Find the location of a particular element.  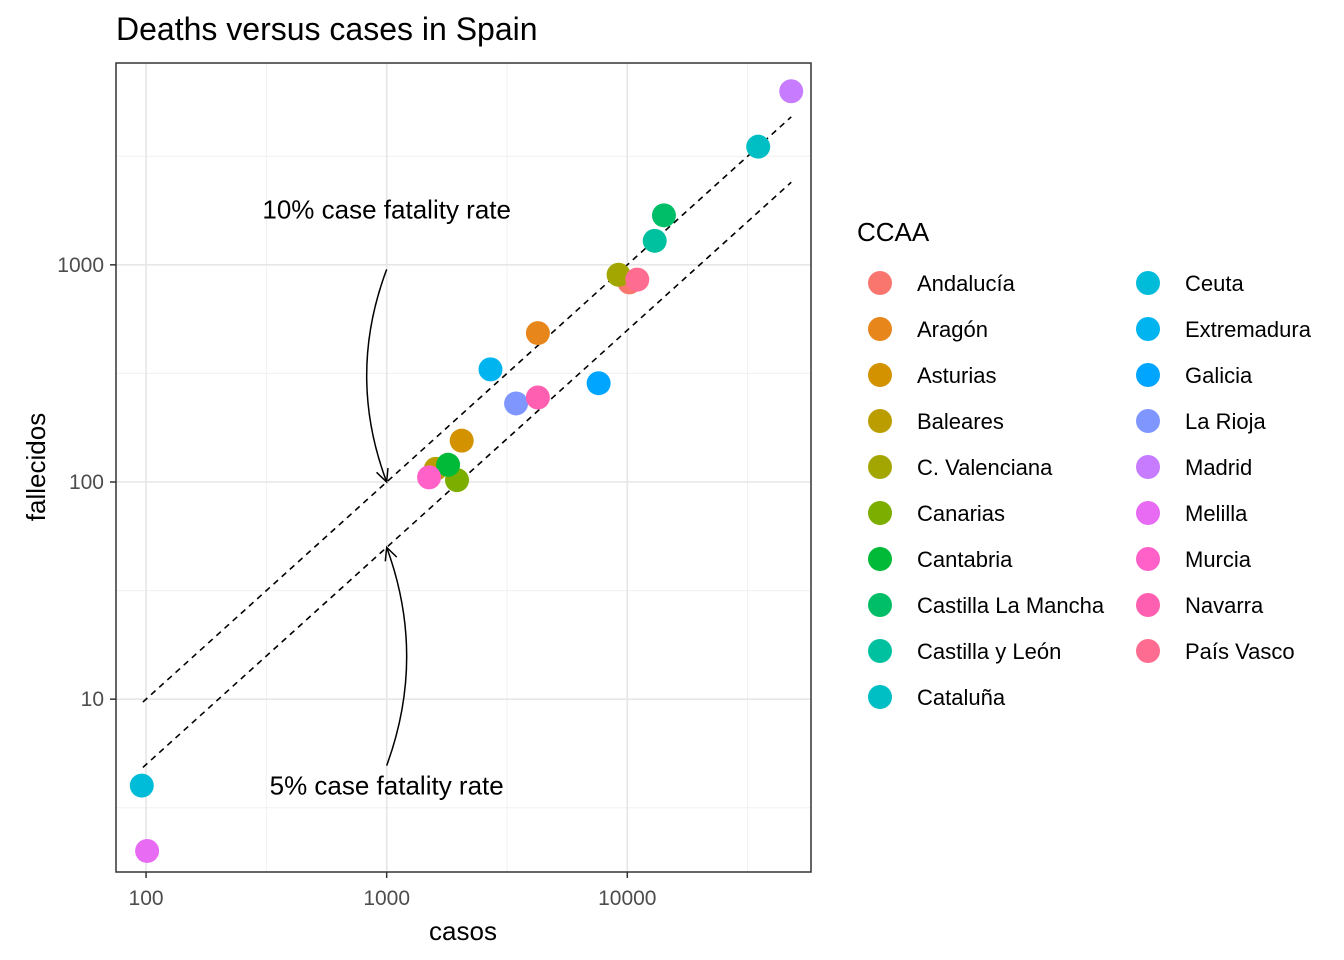

legend-label: Navarra is located at coordinates (1224, 605).